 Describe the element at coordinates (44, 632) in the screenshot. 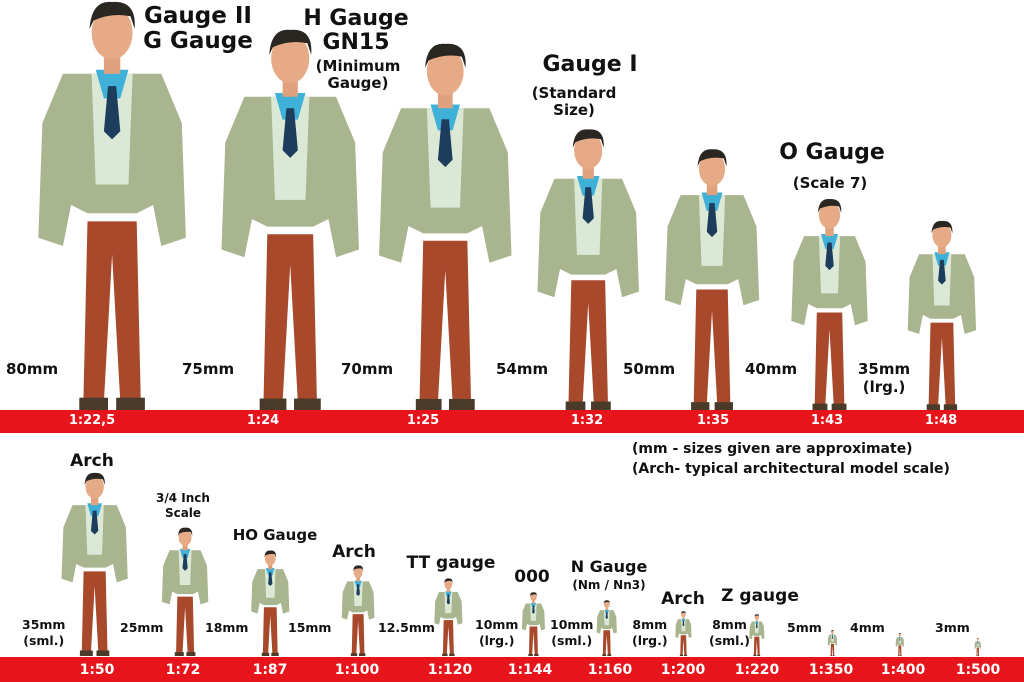

I see `size-label: 35mm (sml.)` at that location.